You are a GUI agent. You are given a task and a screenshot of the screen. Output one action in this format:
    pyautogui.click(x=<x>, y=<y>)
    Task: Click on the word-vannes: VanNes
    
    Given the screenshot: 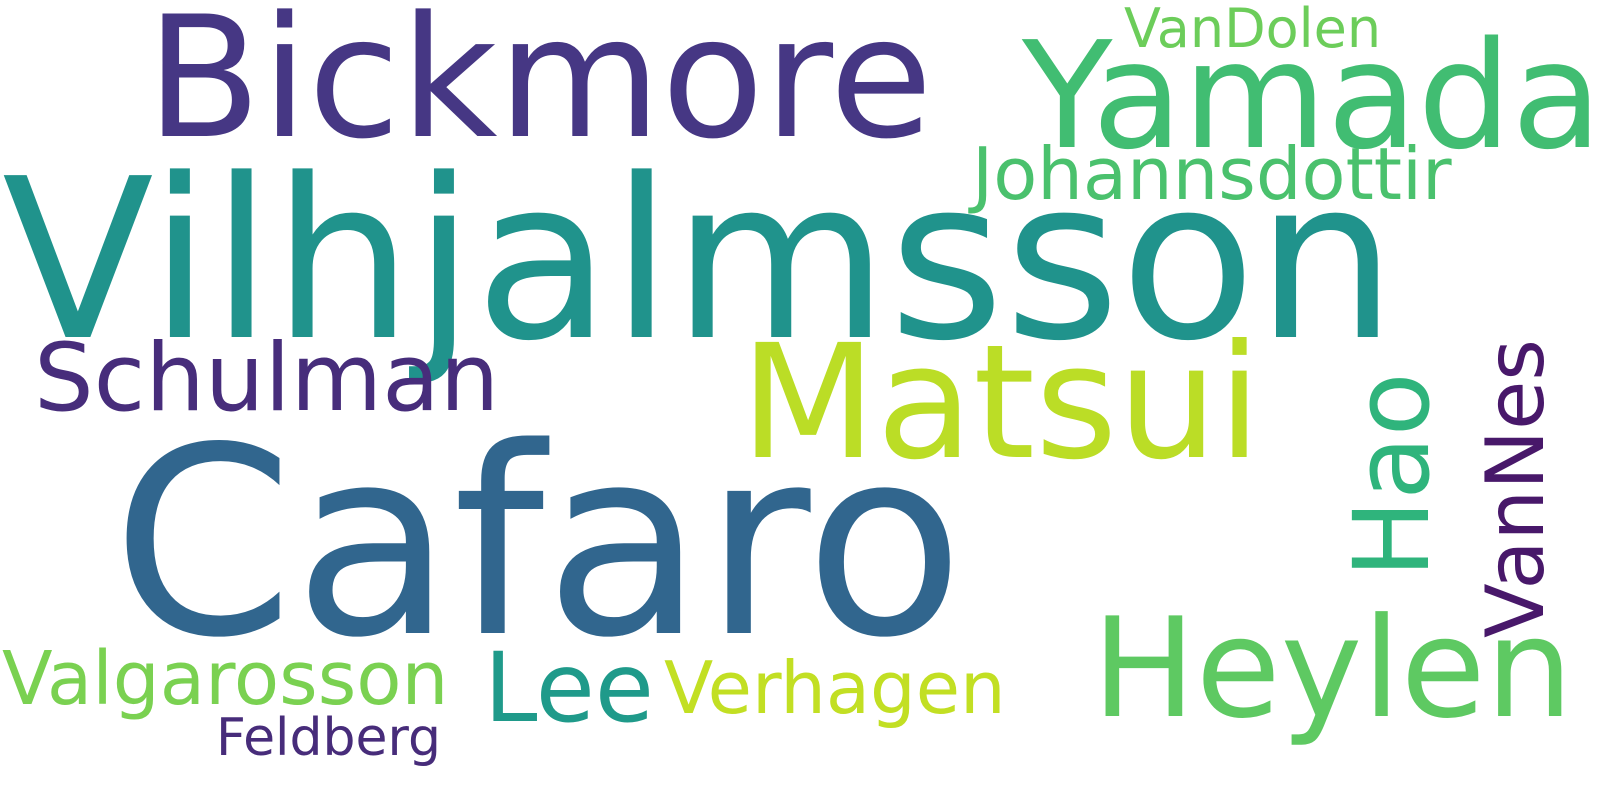 What is the action you would take?
    pyautogui.click(x=1515, y=488)
    